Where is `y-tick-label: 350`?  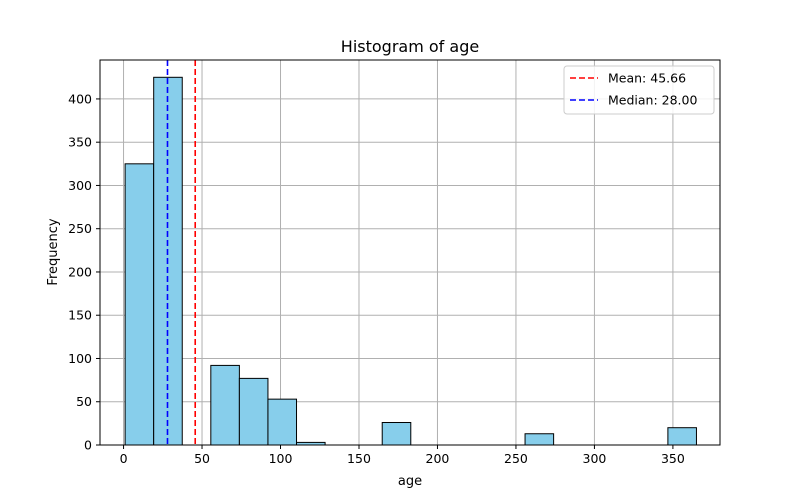
y-tick-label: 350 is located at coordinates (80, 142).